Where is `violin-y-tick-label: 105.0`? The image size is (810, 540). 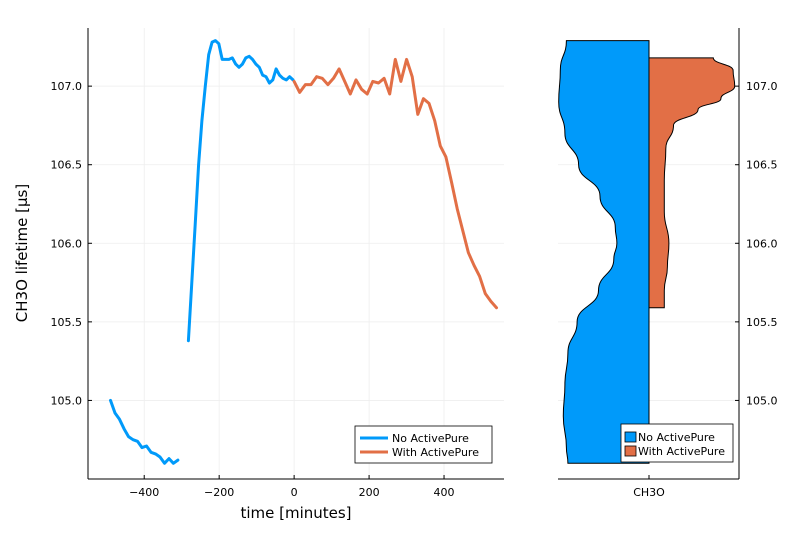
violin-y-tick-label: 105.0 is located at coordinates (762, 400).